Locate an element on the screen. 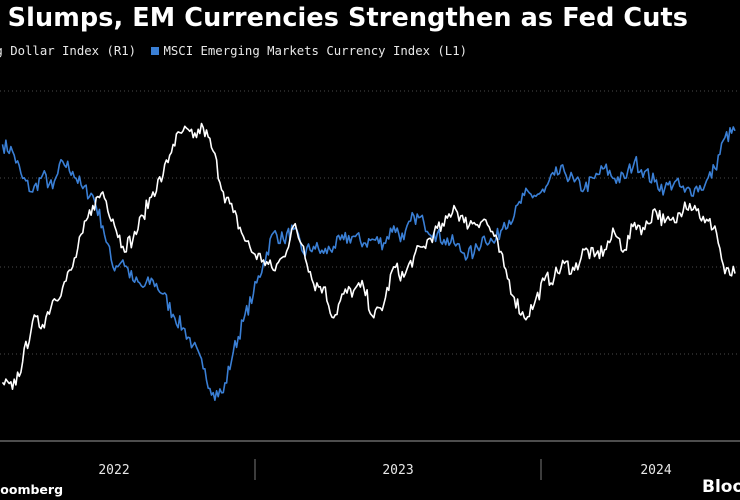  x-tick-label-2022: 2022 is located at coordinates (113, 470).